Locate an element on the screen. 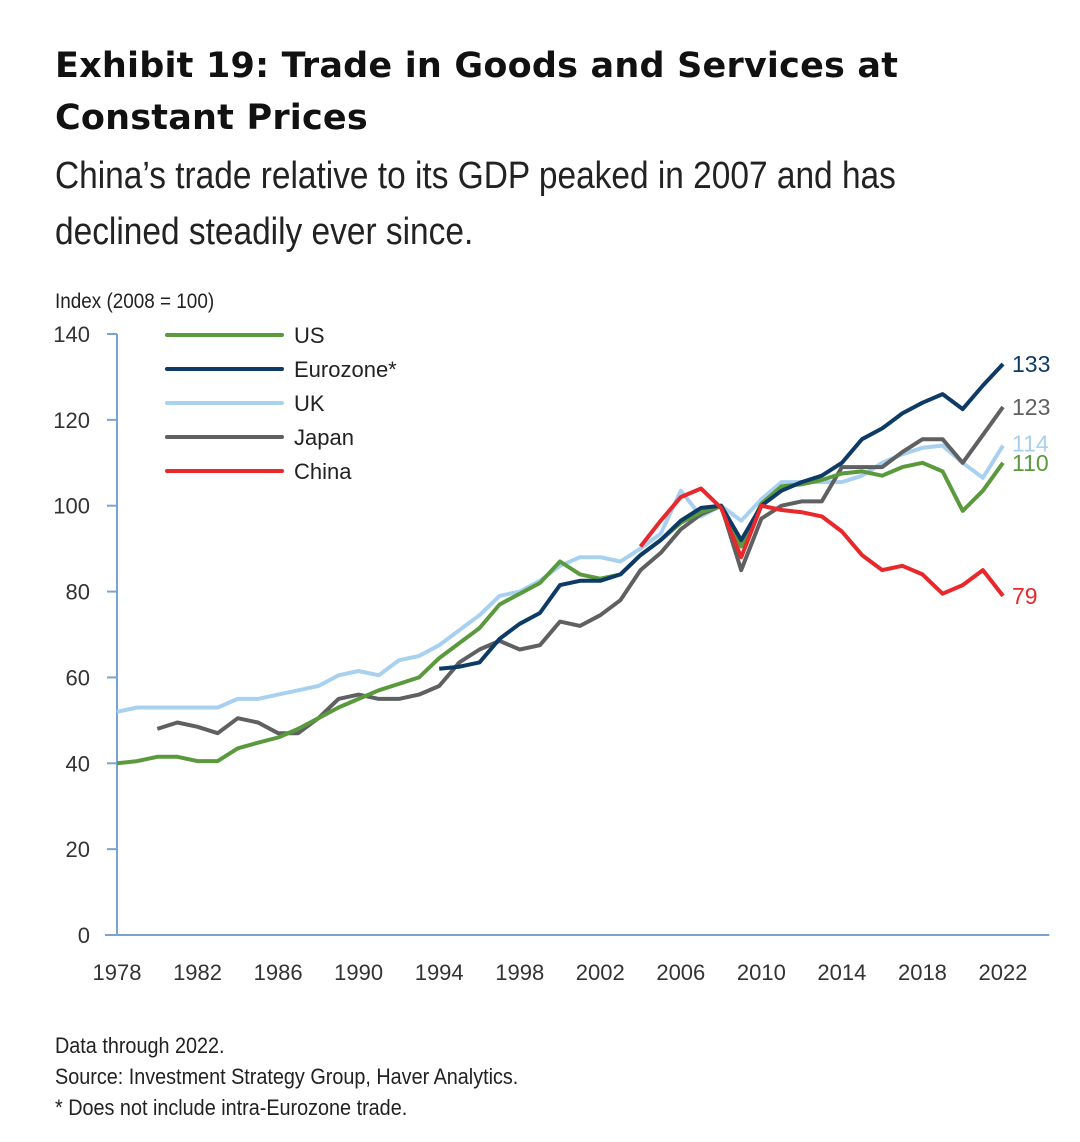  x-tick-label: 1990 is located at coordinates (358, 972).